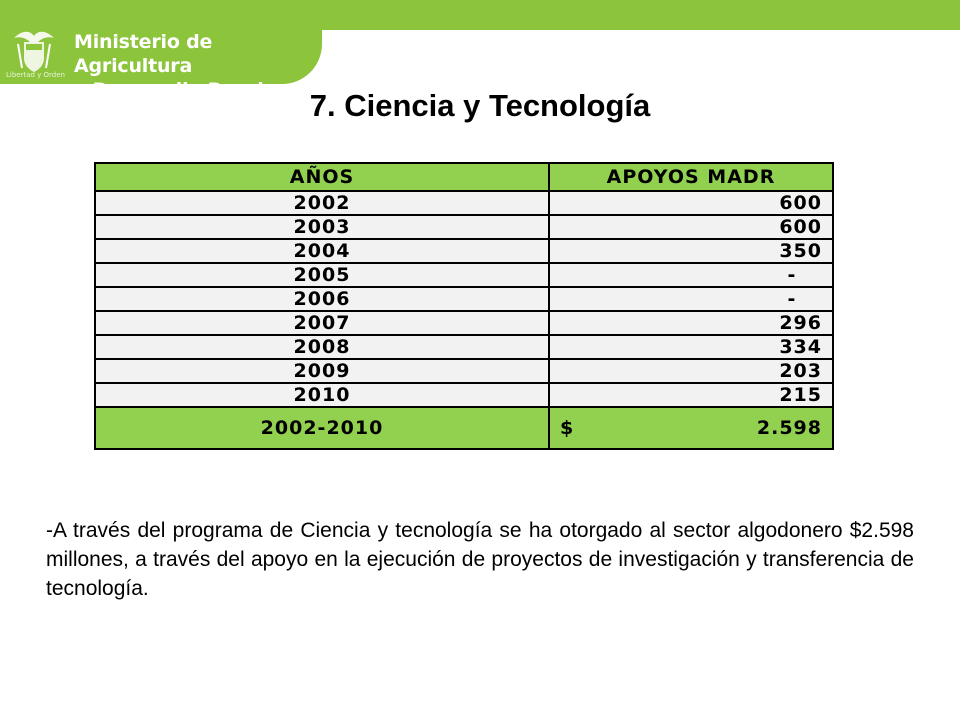 The height and width of the screenshot is (720, 960). What do you see at coordinates (322, 203) in the screenshot?
I see `year-cell: 2002` at bounding box center [322, 203].